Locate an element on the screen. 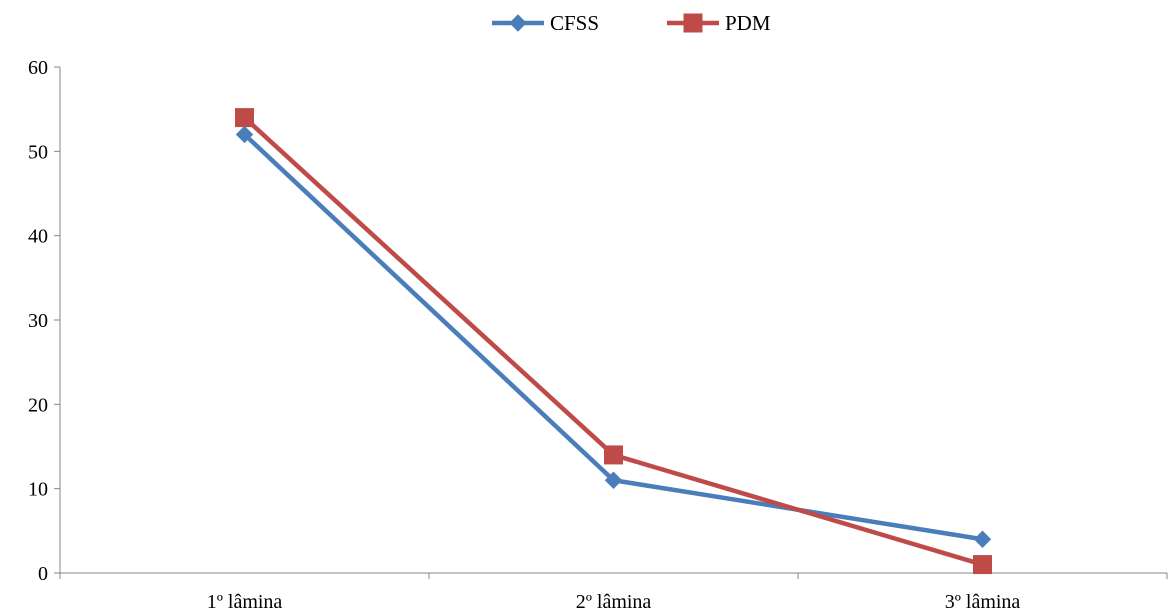  legend-item-pdm: PDM is located at coordinates (719, 23).